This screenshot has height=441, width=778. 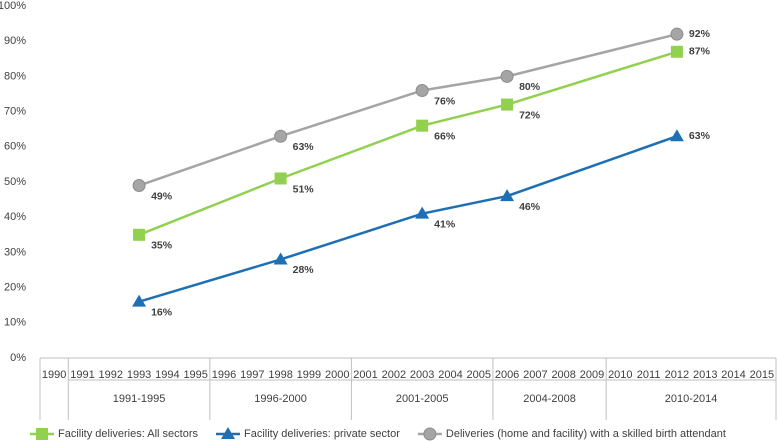 I want to click on data-label: 87%, so click(x=700, y=52).